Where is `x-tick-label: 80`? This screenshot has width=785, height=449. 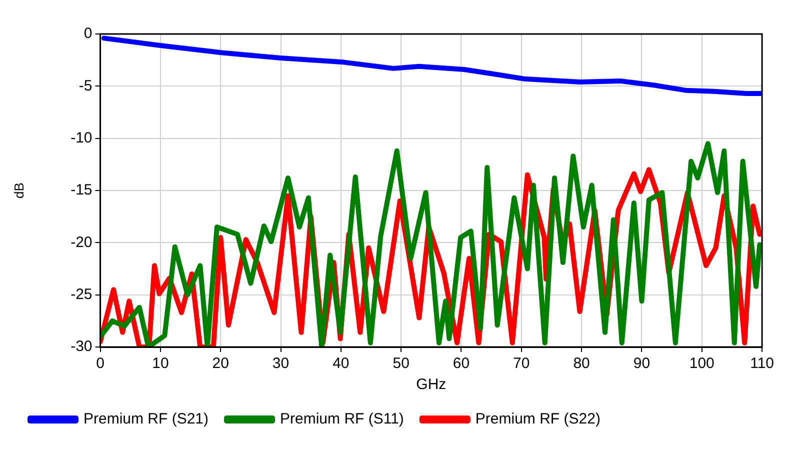
x-tick-label: 80 is located at coordinates (581, 363).